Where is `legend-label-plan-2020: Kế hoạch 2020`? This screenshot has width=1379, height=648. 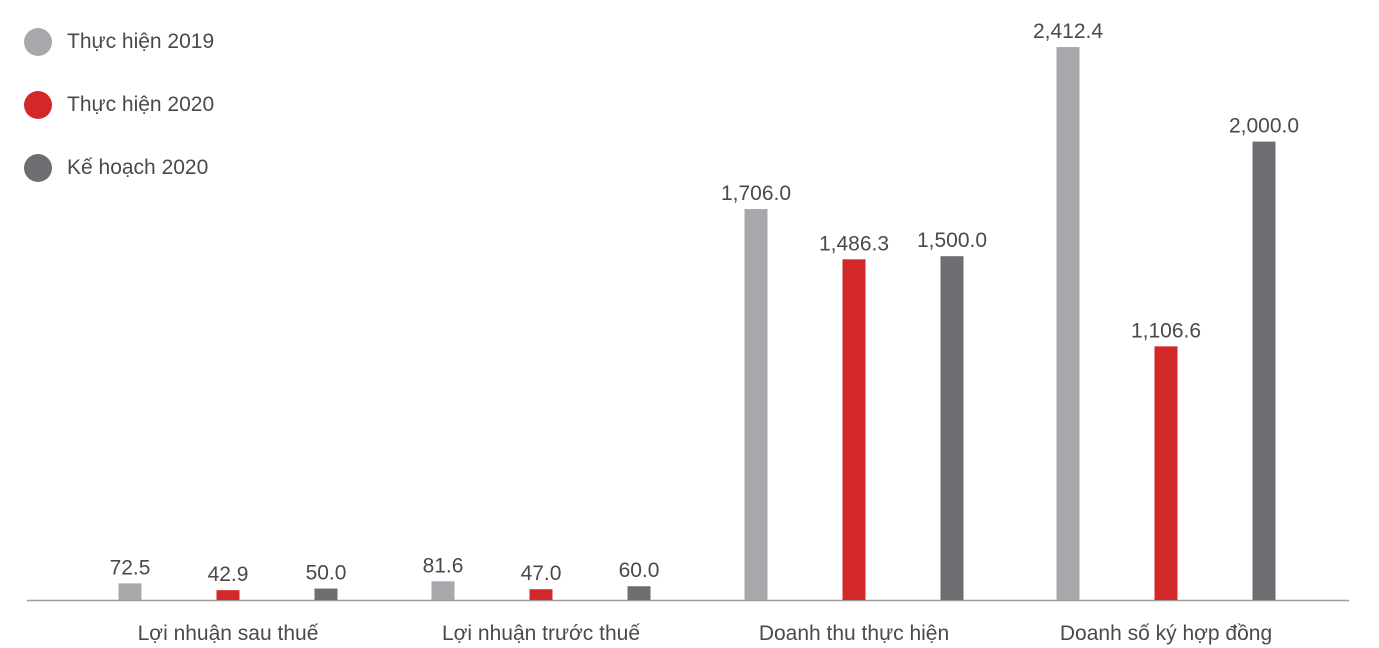
legend-label-plan-2020: Kế hoạch 2020 is located at coordinates (138, 167).